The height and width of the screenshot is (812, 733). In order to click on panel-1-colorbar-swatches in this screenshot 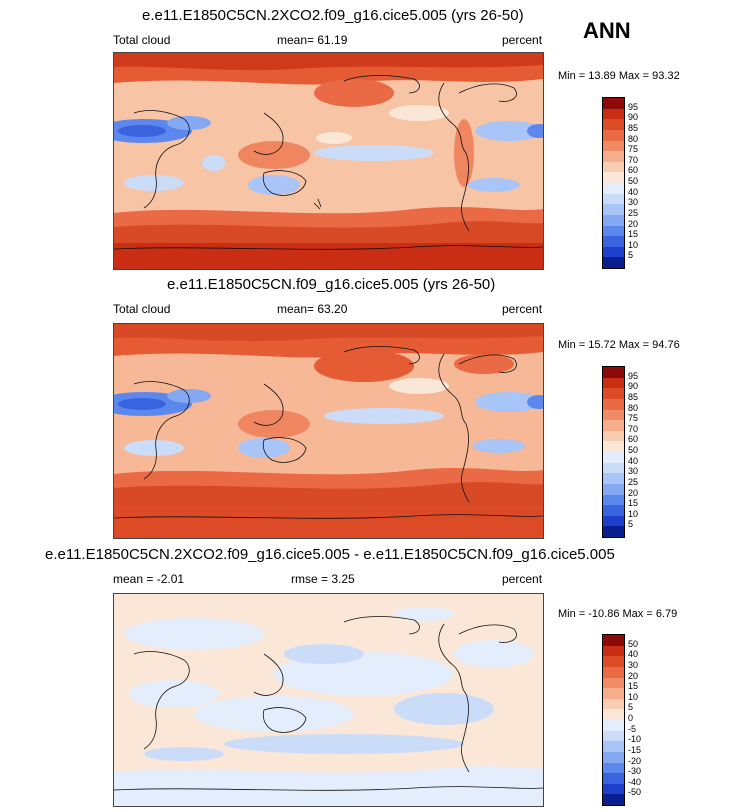, I will do `click(613, 183)`.